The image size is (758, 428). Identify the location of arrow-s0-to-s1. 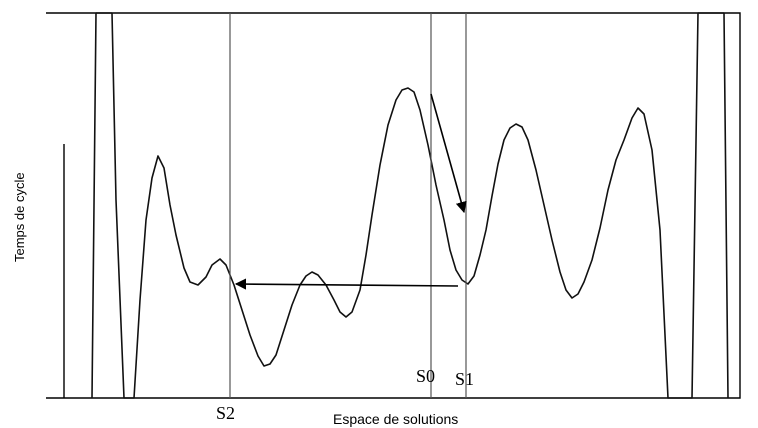
(448, 153).